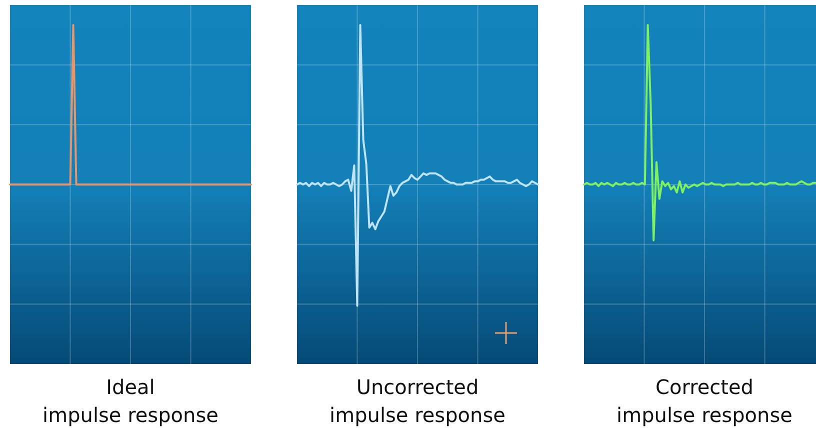 This screenshot has height=432, width=816. What do you see at coordinates (704, 401) in the screenshot?
I see `text: Corrected impulse response` at bounding box center [704, 401].